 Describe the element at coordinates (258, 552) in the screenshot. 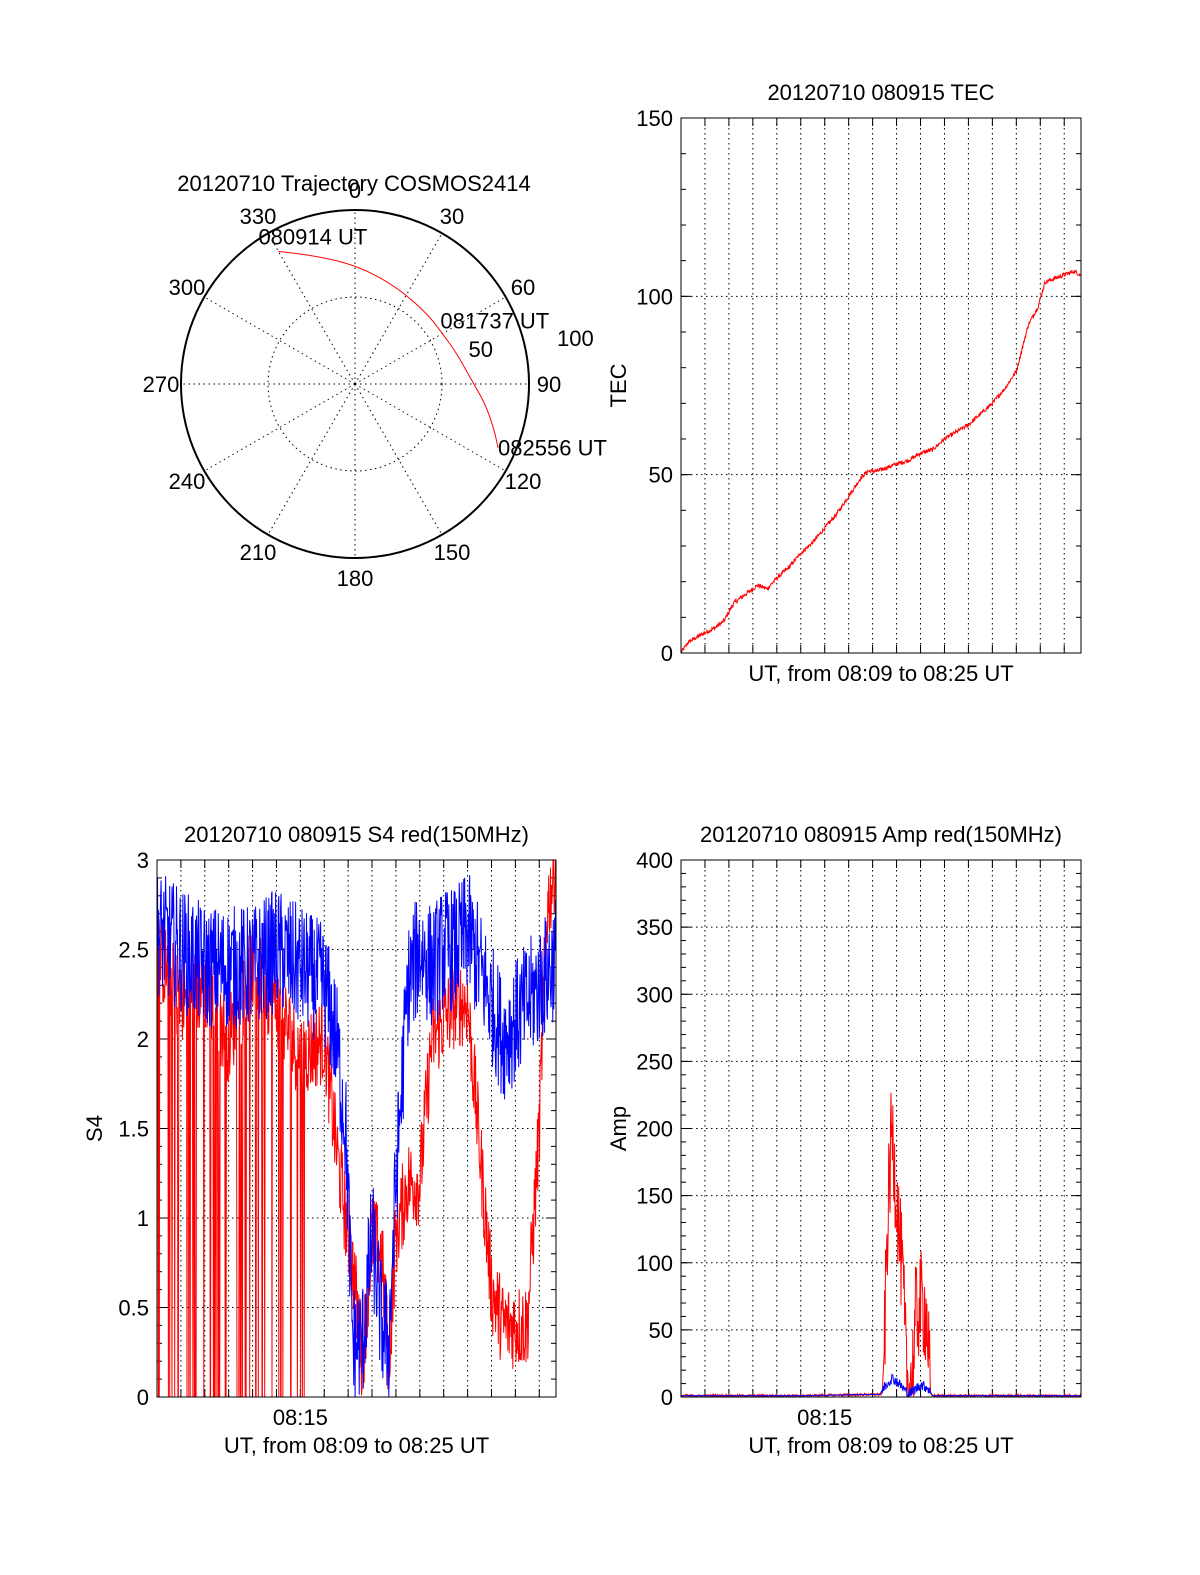

I see `polar-angle-label: 210` at that location.